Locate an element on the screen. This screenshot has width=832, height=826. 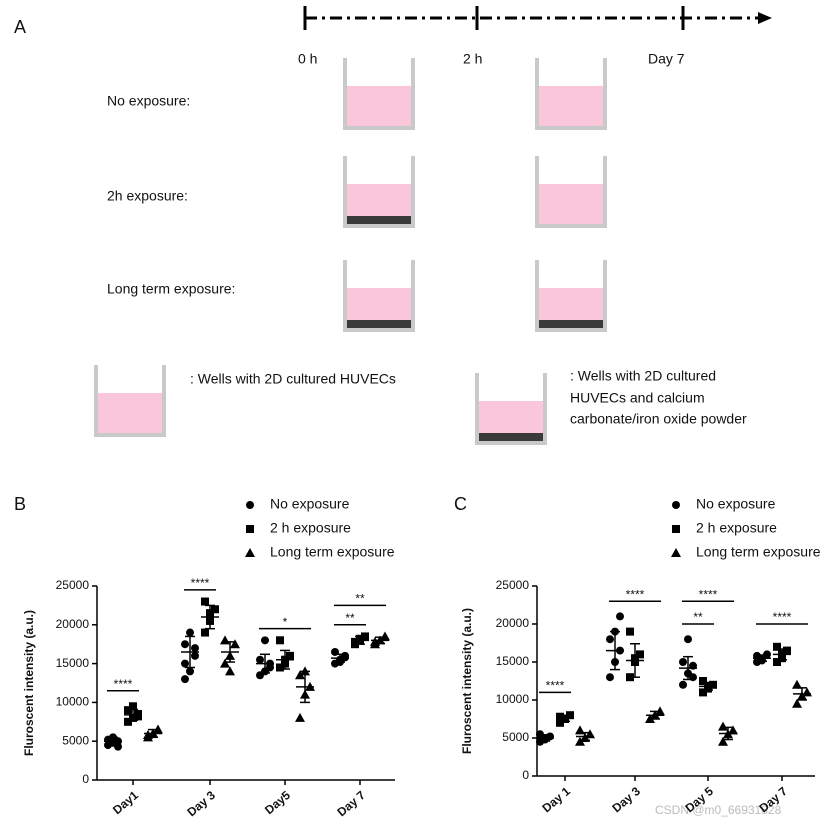
panel-label: C is located at coordinates (460, 504).